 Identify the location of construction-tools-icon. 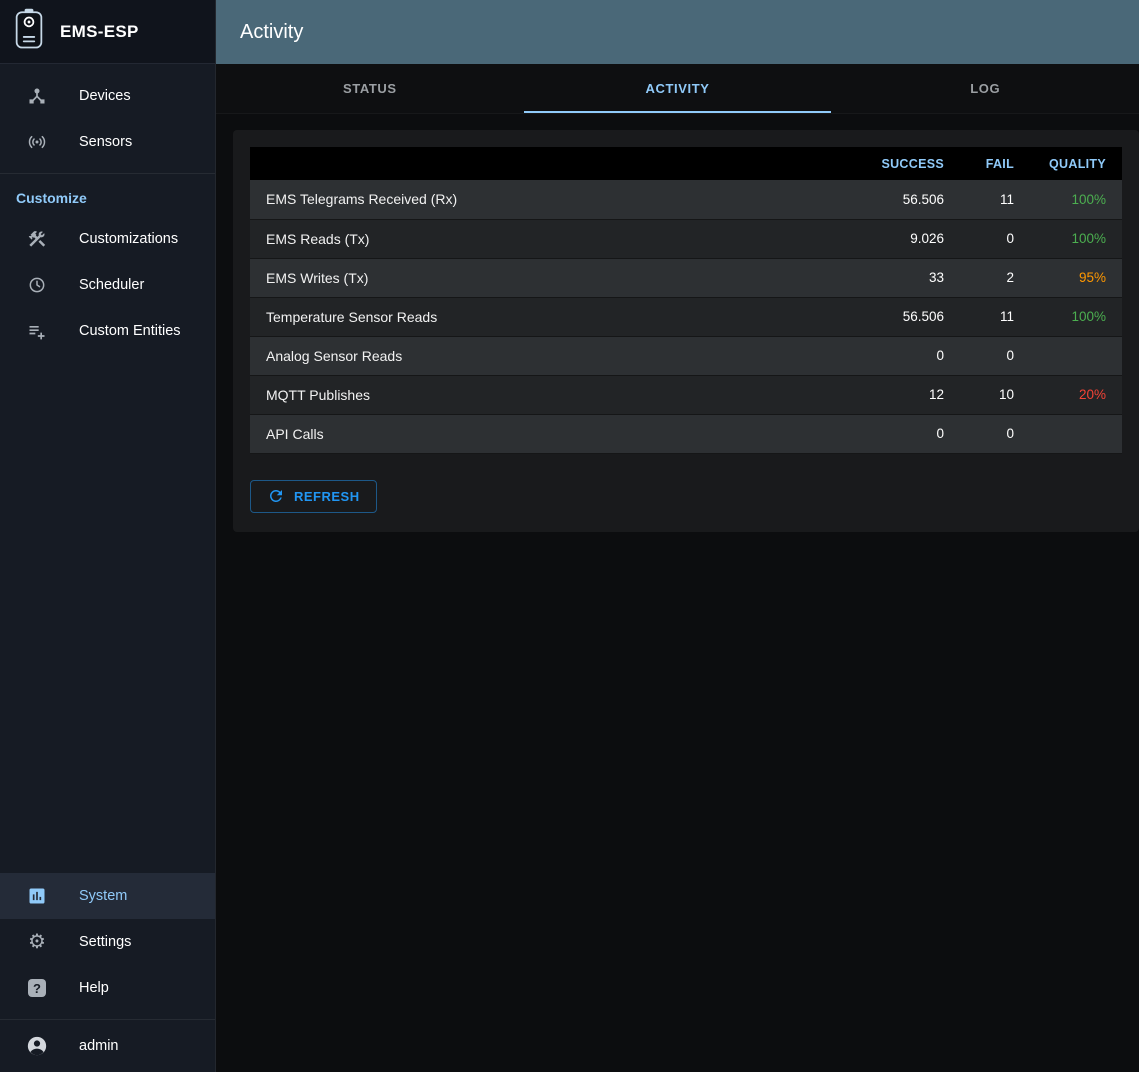
(37, 239).